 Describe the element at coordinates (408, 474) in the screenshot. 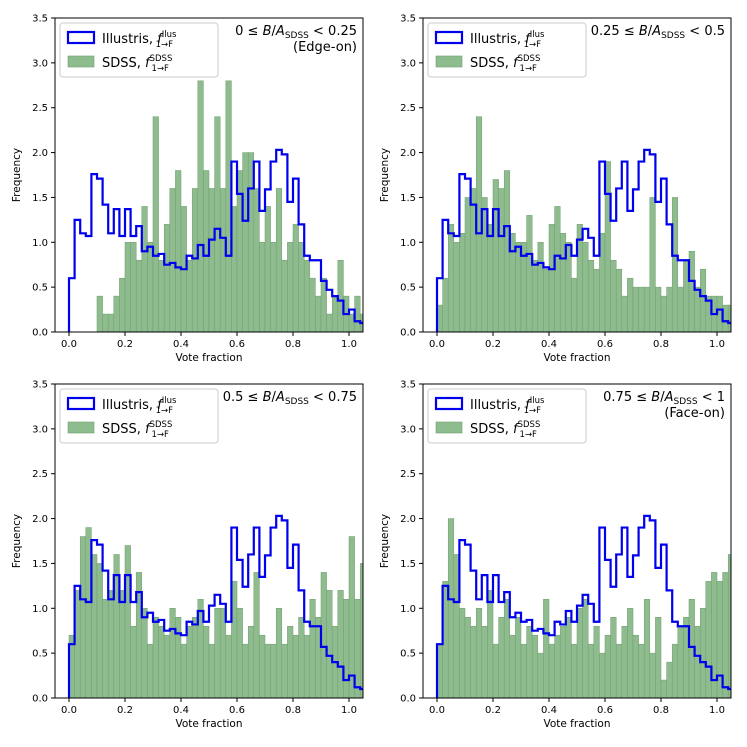

I see `y-tick-label: 2.5` at that location.